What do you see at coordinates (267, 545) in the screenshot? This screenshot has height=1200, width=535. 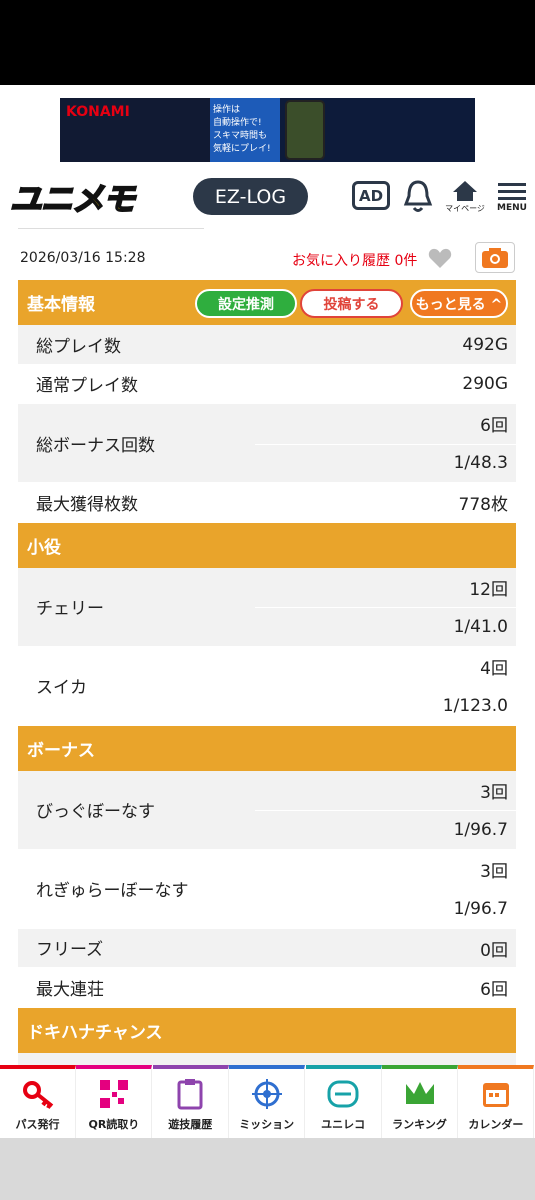 I see `section-header: 小役` at bounding box center [267, 545].